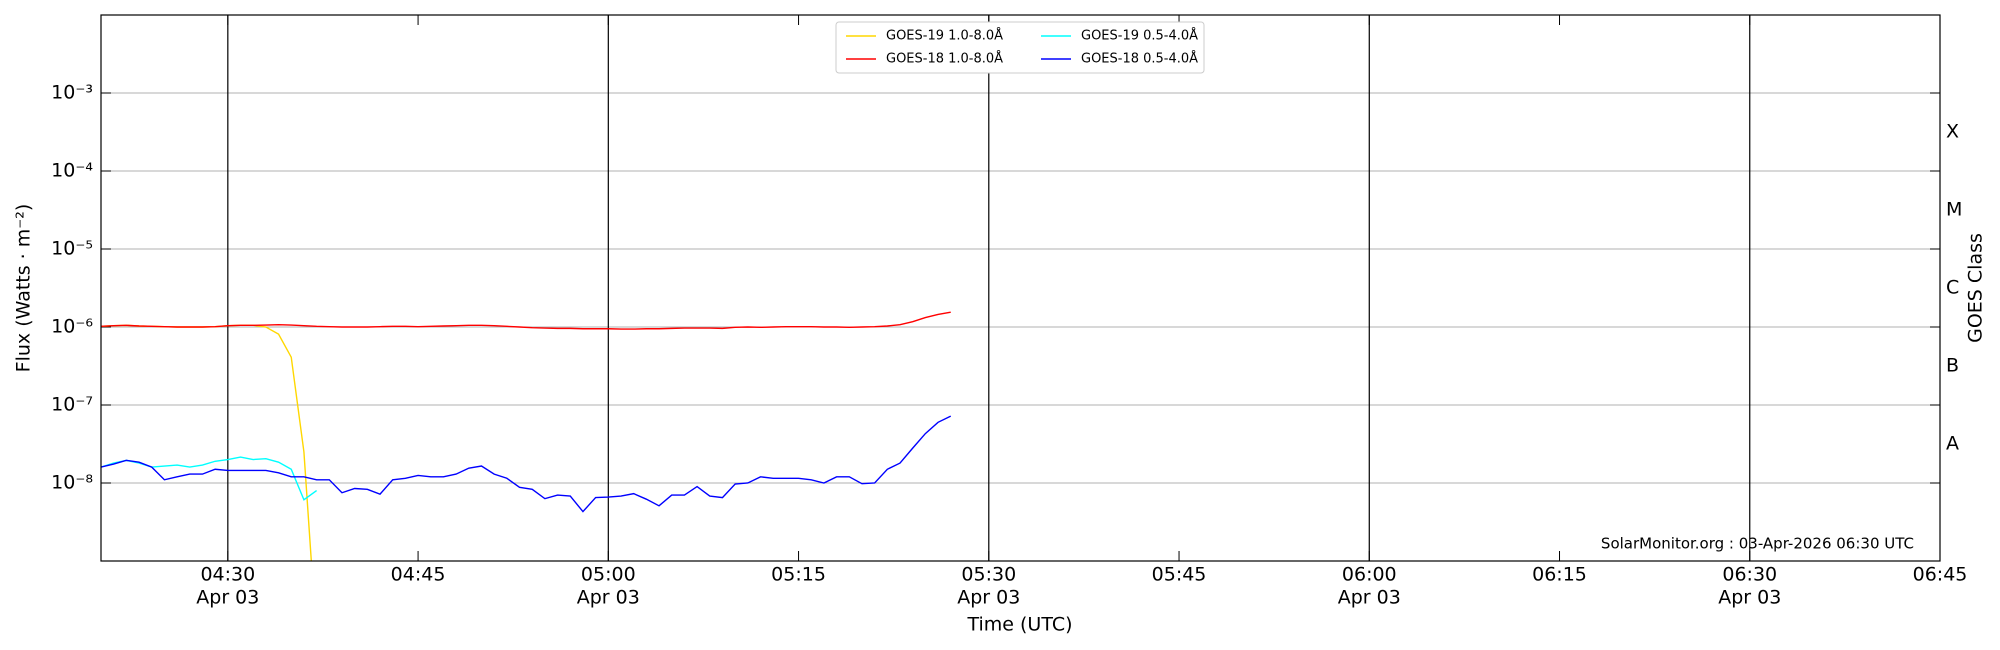  I want to click on y2-tick-label: C, so click(1952, 288).